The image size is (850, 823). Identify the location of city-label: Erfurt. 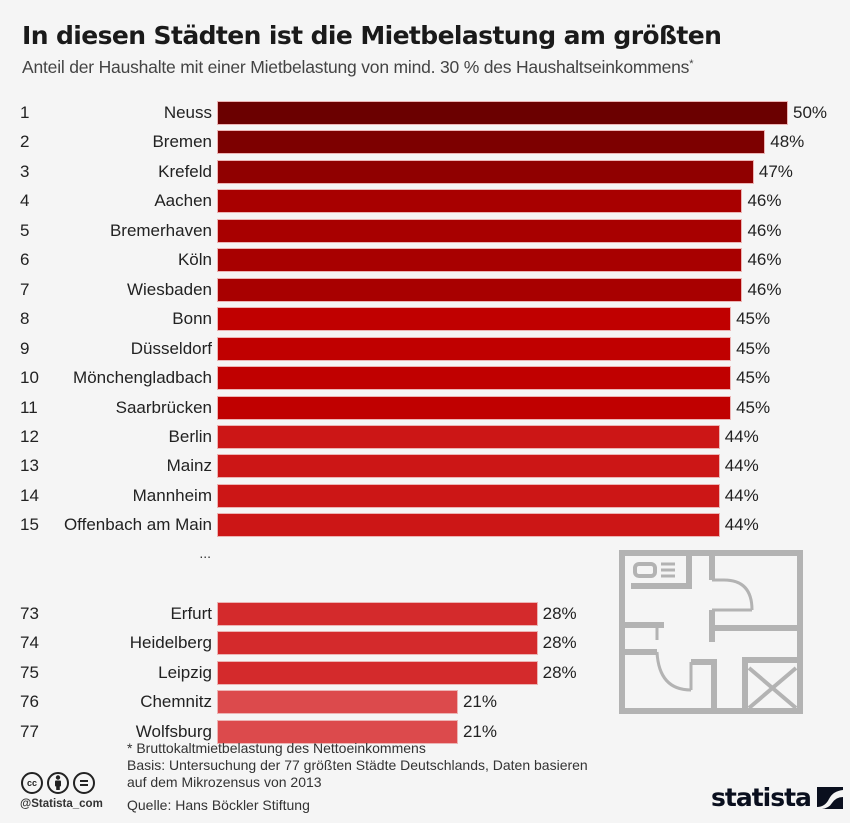
(191, 613).